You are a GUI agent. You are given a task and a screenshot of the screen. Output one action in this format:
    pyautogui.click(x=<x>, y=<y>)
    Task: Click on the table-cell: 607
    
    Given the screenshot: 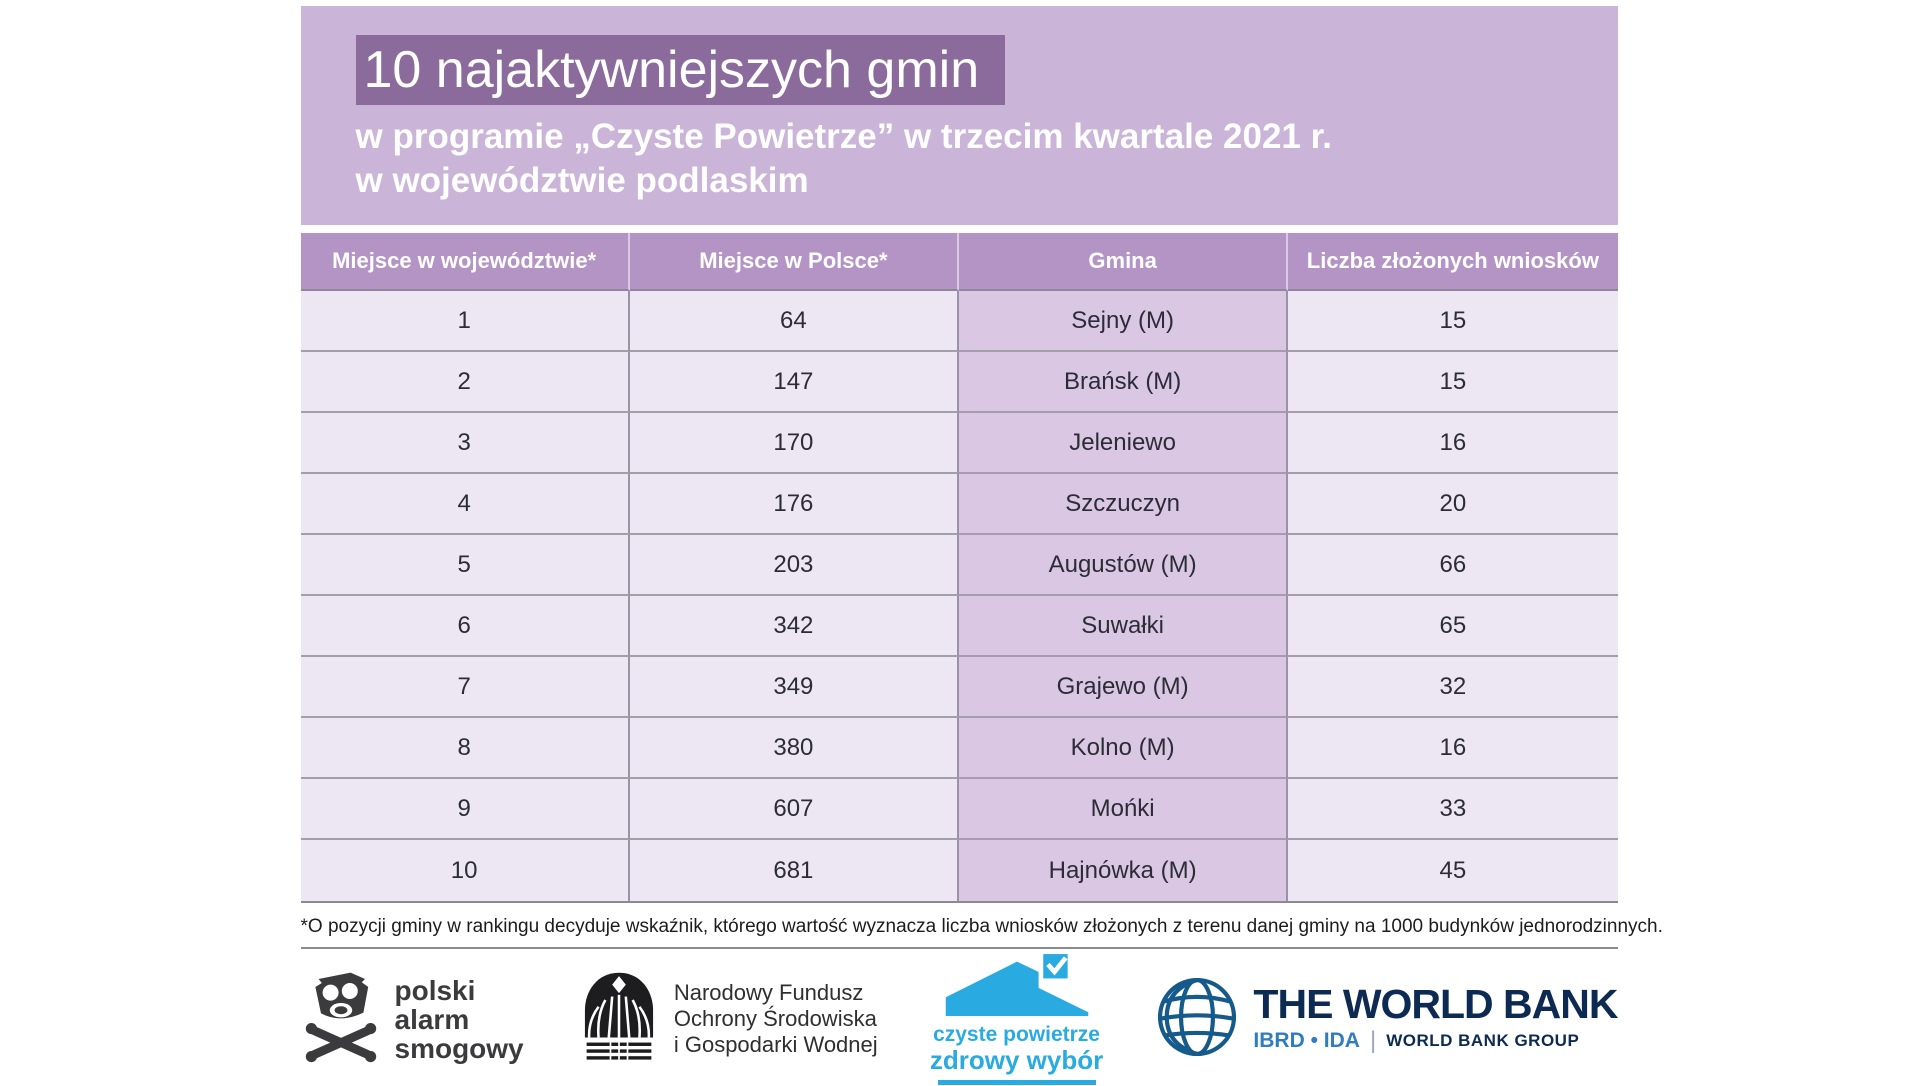 What is the action you would take?
    pyautogui.click(x=794, y=809)
    